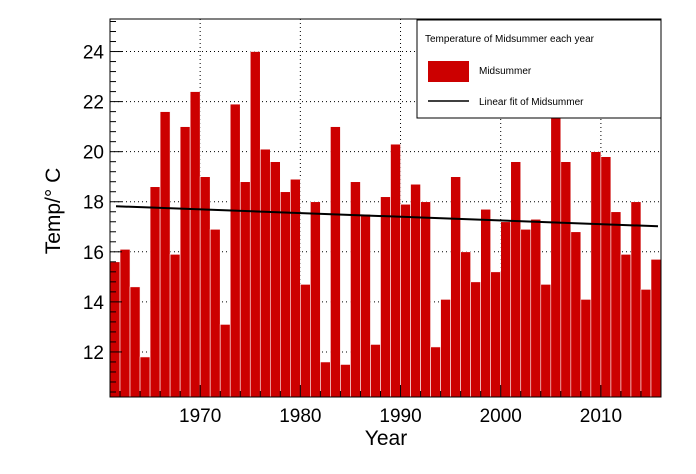  What do you see at coordinates (445, 348) in the screenshot?
I see `bar-1994` at bounding box center [445, 348].